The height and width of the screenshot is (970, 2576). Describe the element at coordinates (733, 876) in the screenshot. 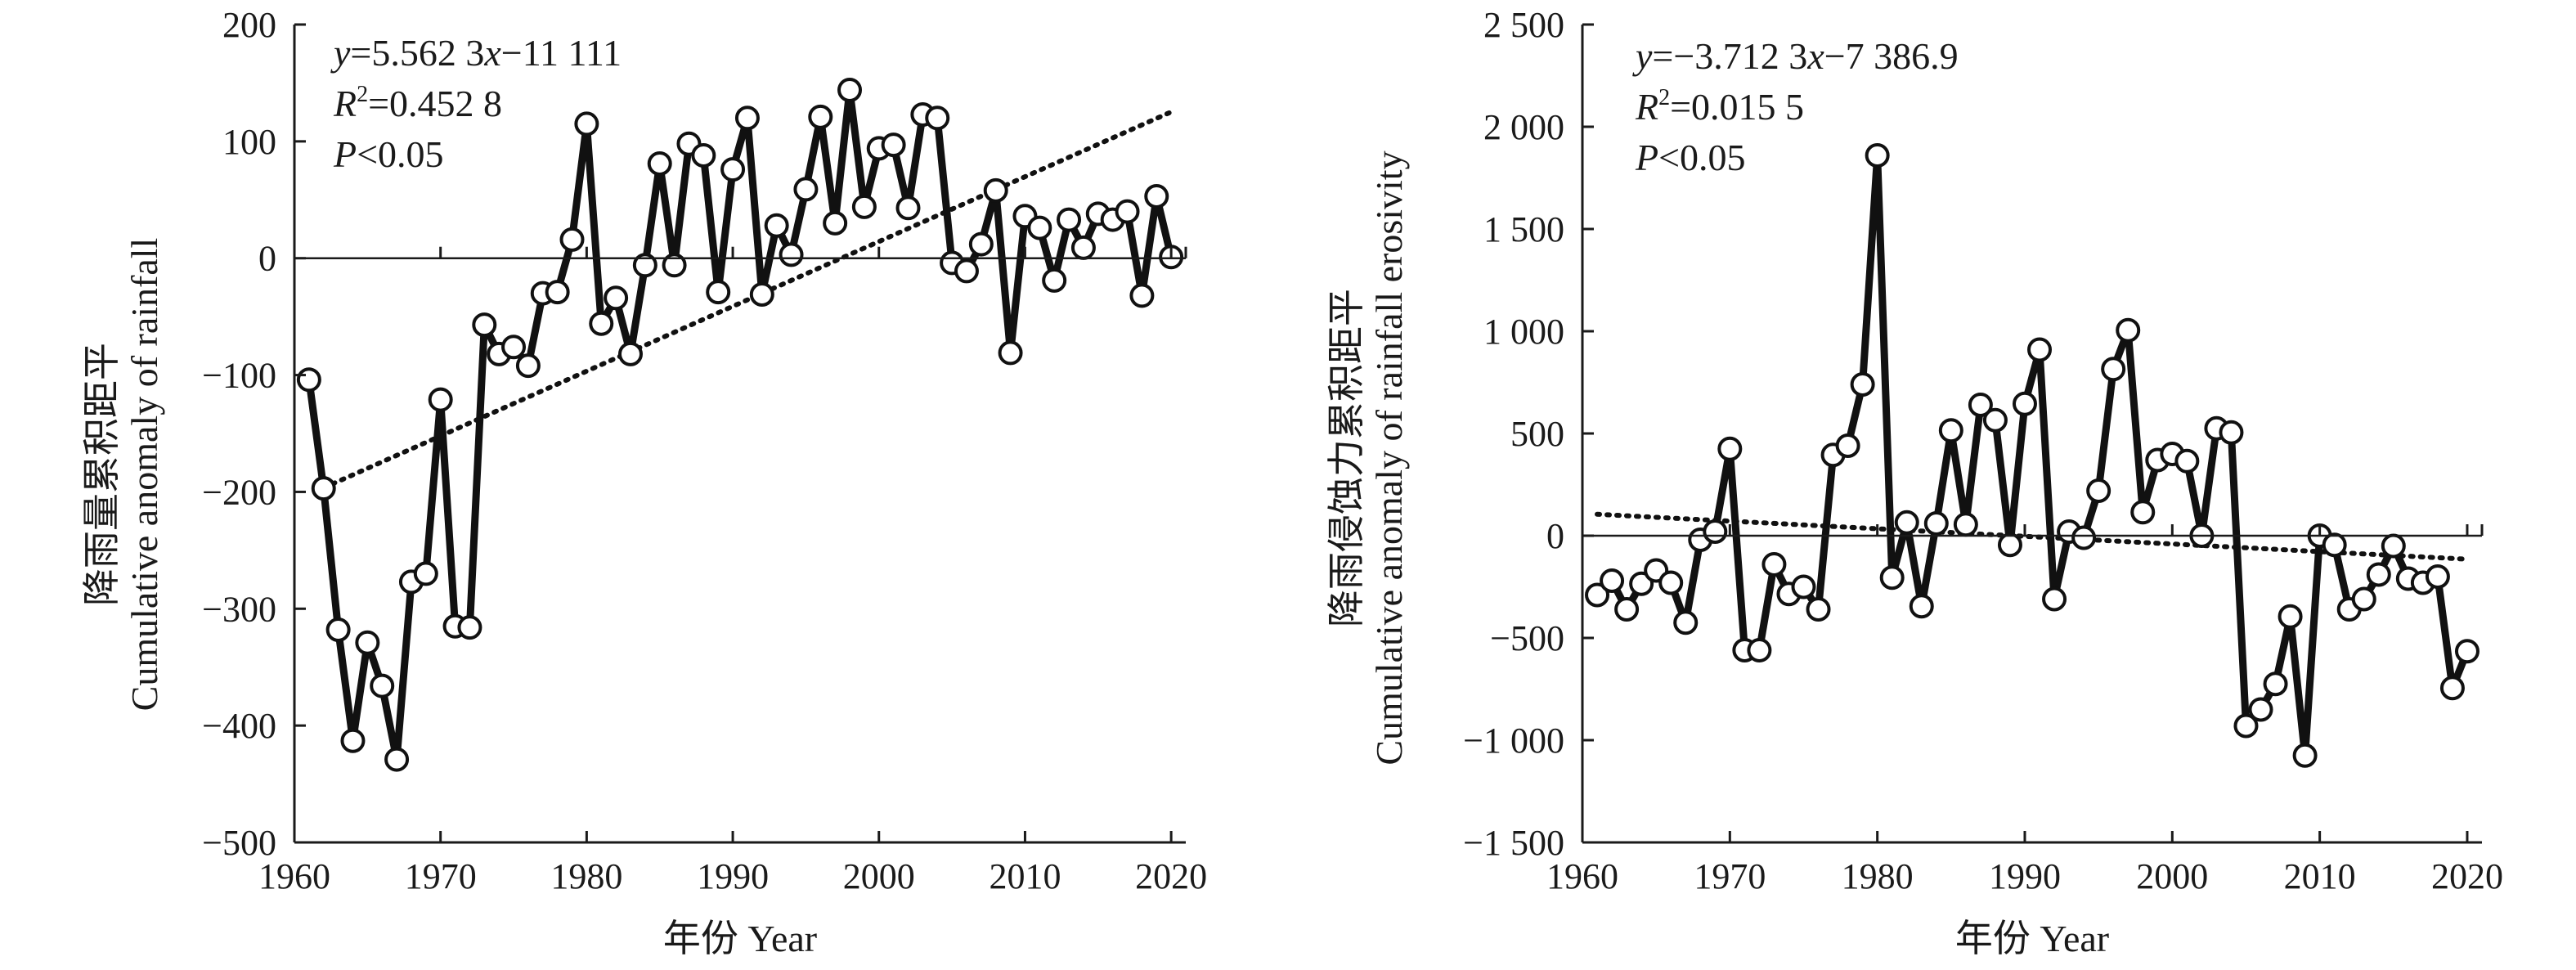

I see `rainfall-xtick-label: 1990` at that location.